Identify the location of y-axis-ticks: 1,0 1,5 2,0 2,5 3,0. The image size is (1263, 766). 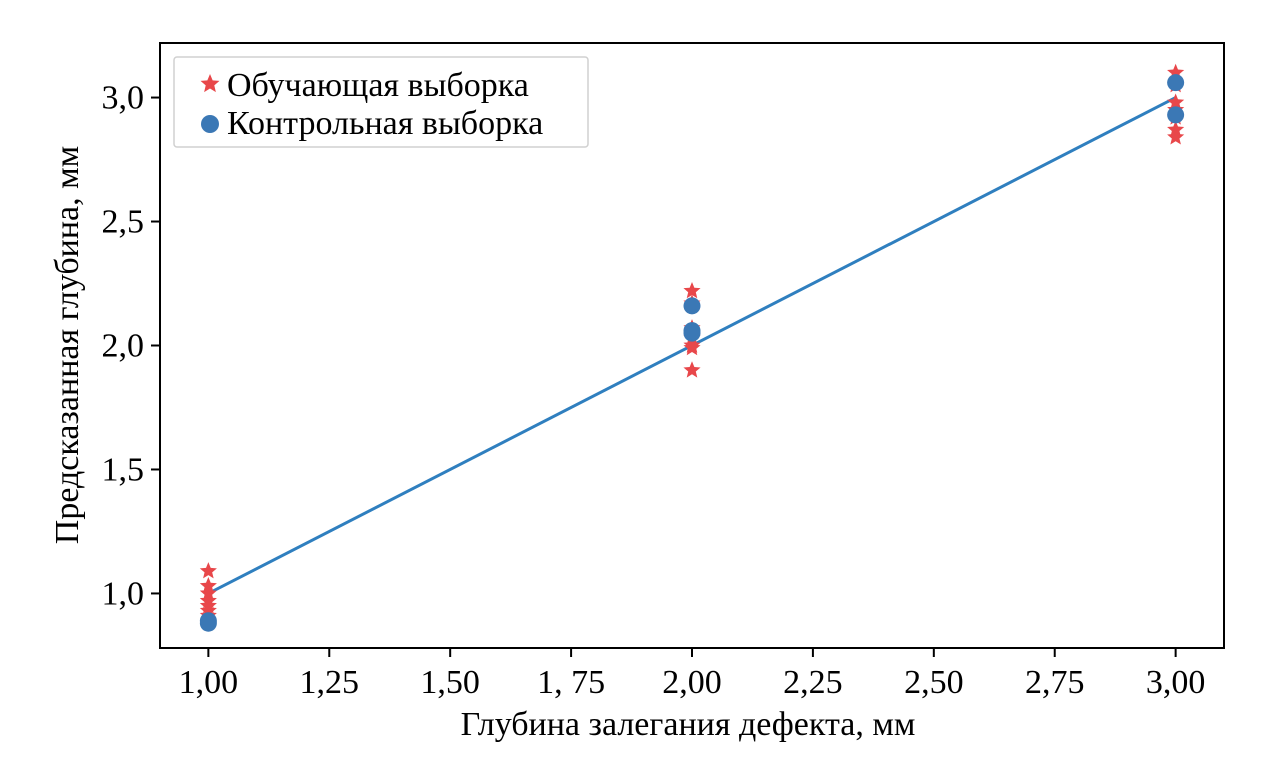
(131, 346).